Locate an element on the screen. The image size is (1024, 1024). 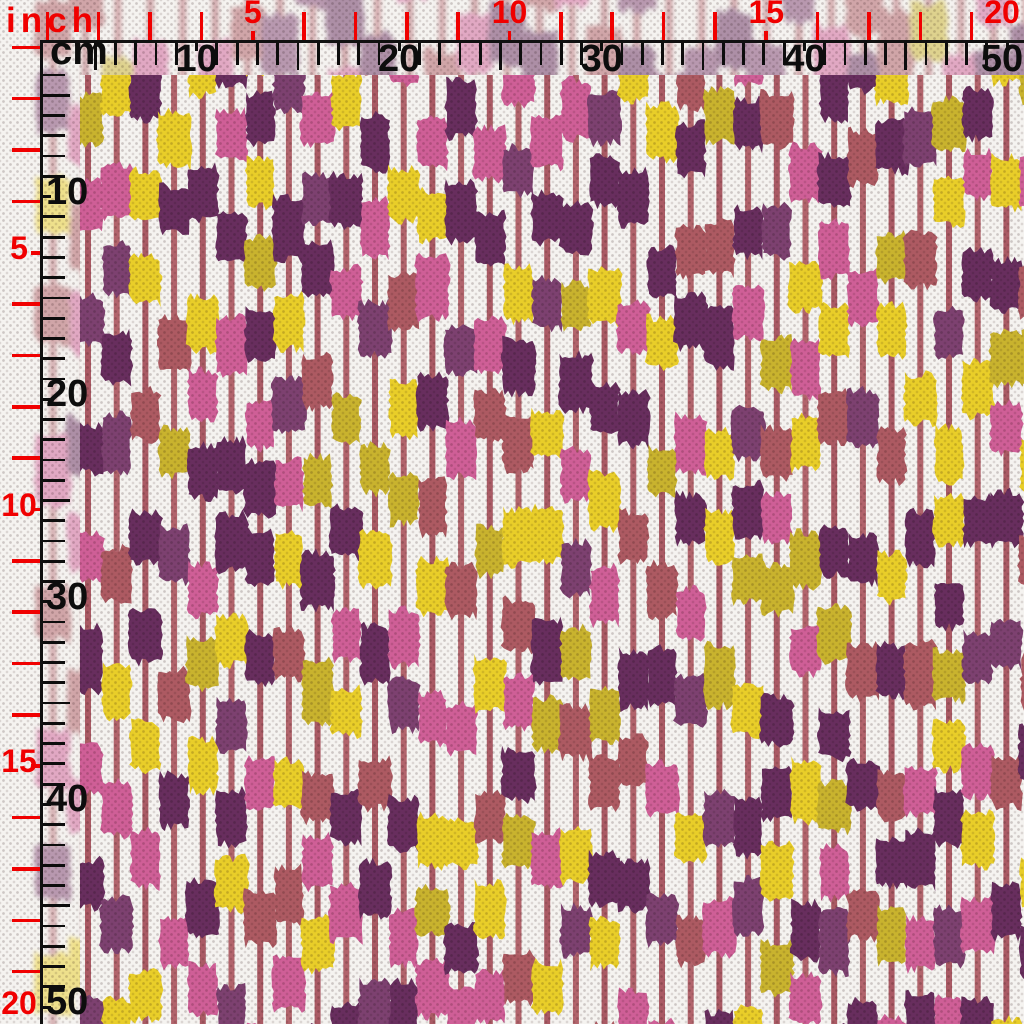
cm-number-20: 20 is located at coordinates (399, 59).